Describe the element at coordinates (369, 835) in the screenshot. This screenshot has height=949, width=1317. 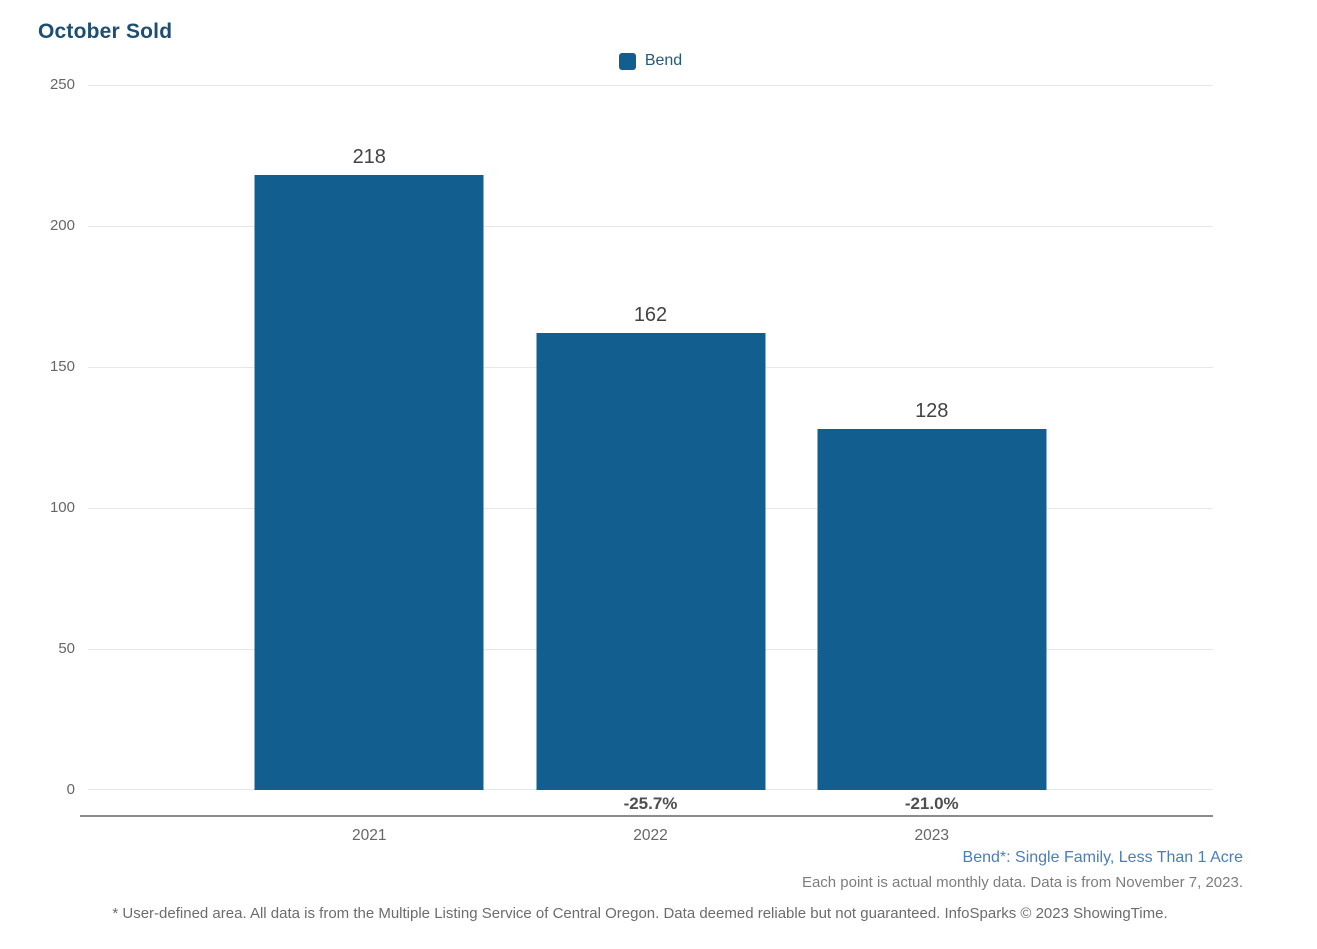
I see `x-tick-2021: 2021` at that location.